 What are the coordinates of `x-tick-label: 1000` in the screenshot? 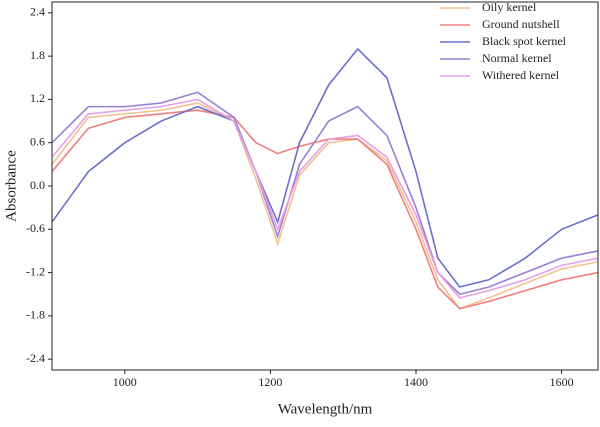 It's located at (125, 382).